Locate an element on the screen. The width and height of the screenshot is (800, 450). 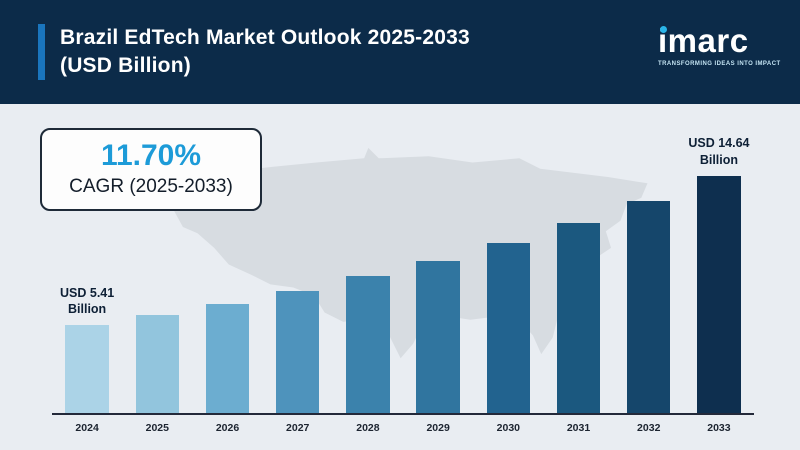
bar-group-2033: USD 14.64 Billion is located at coordinates (719, 274).